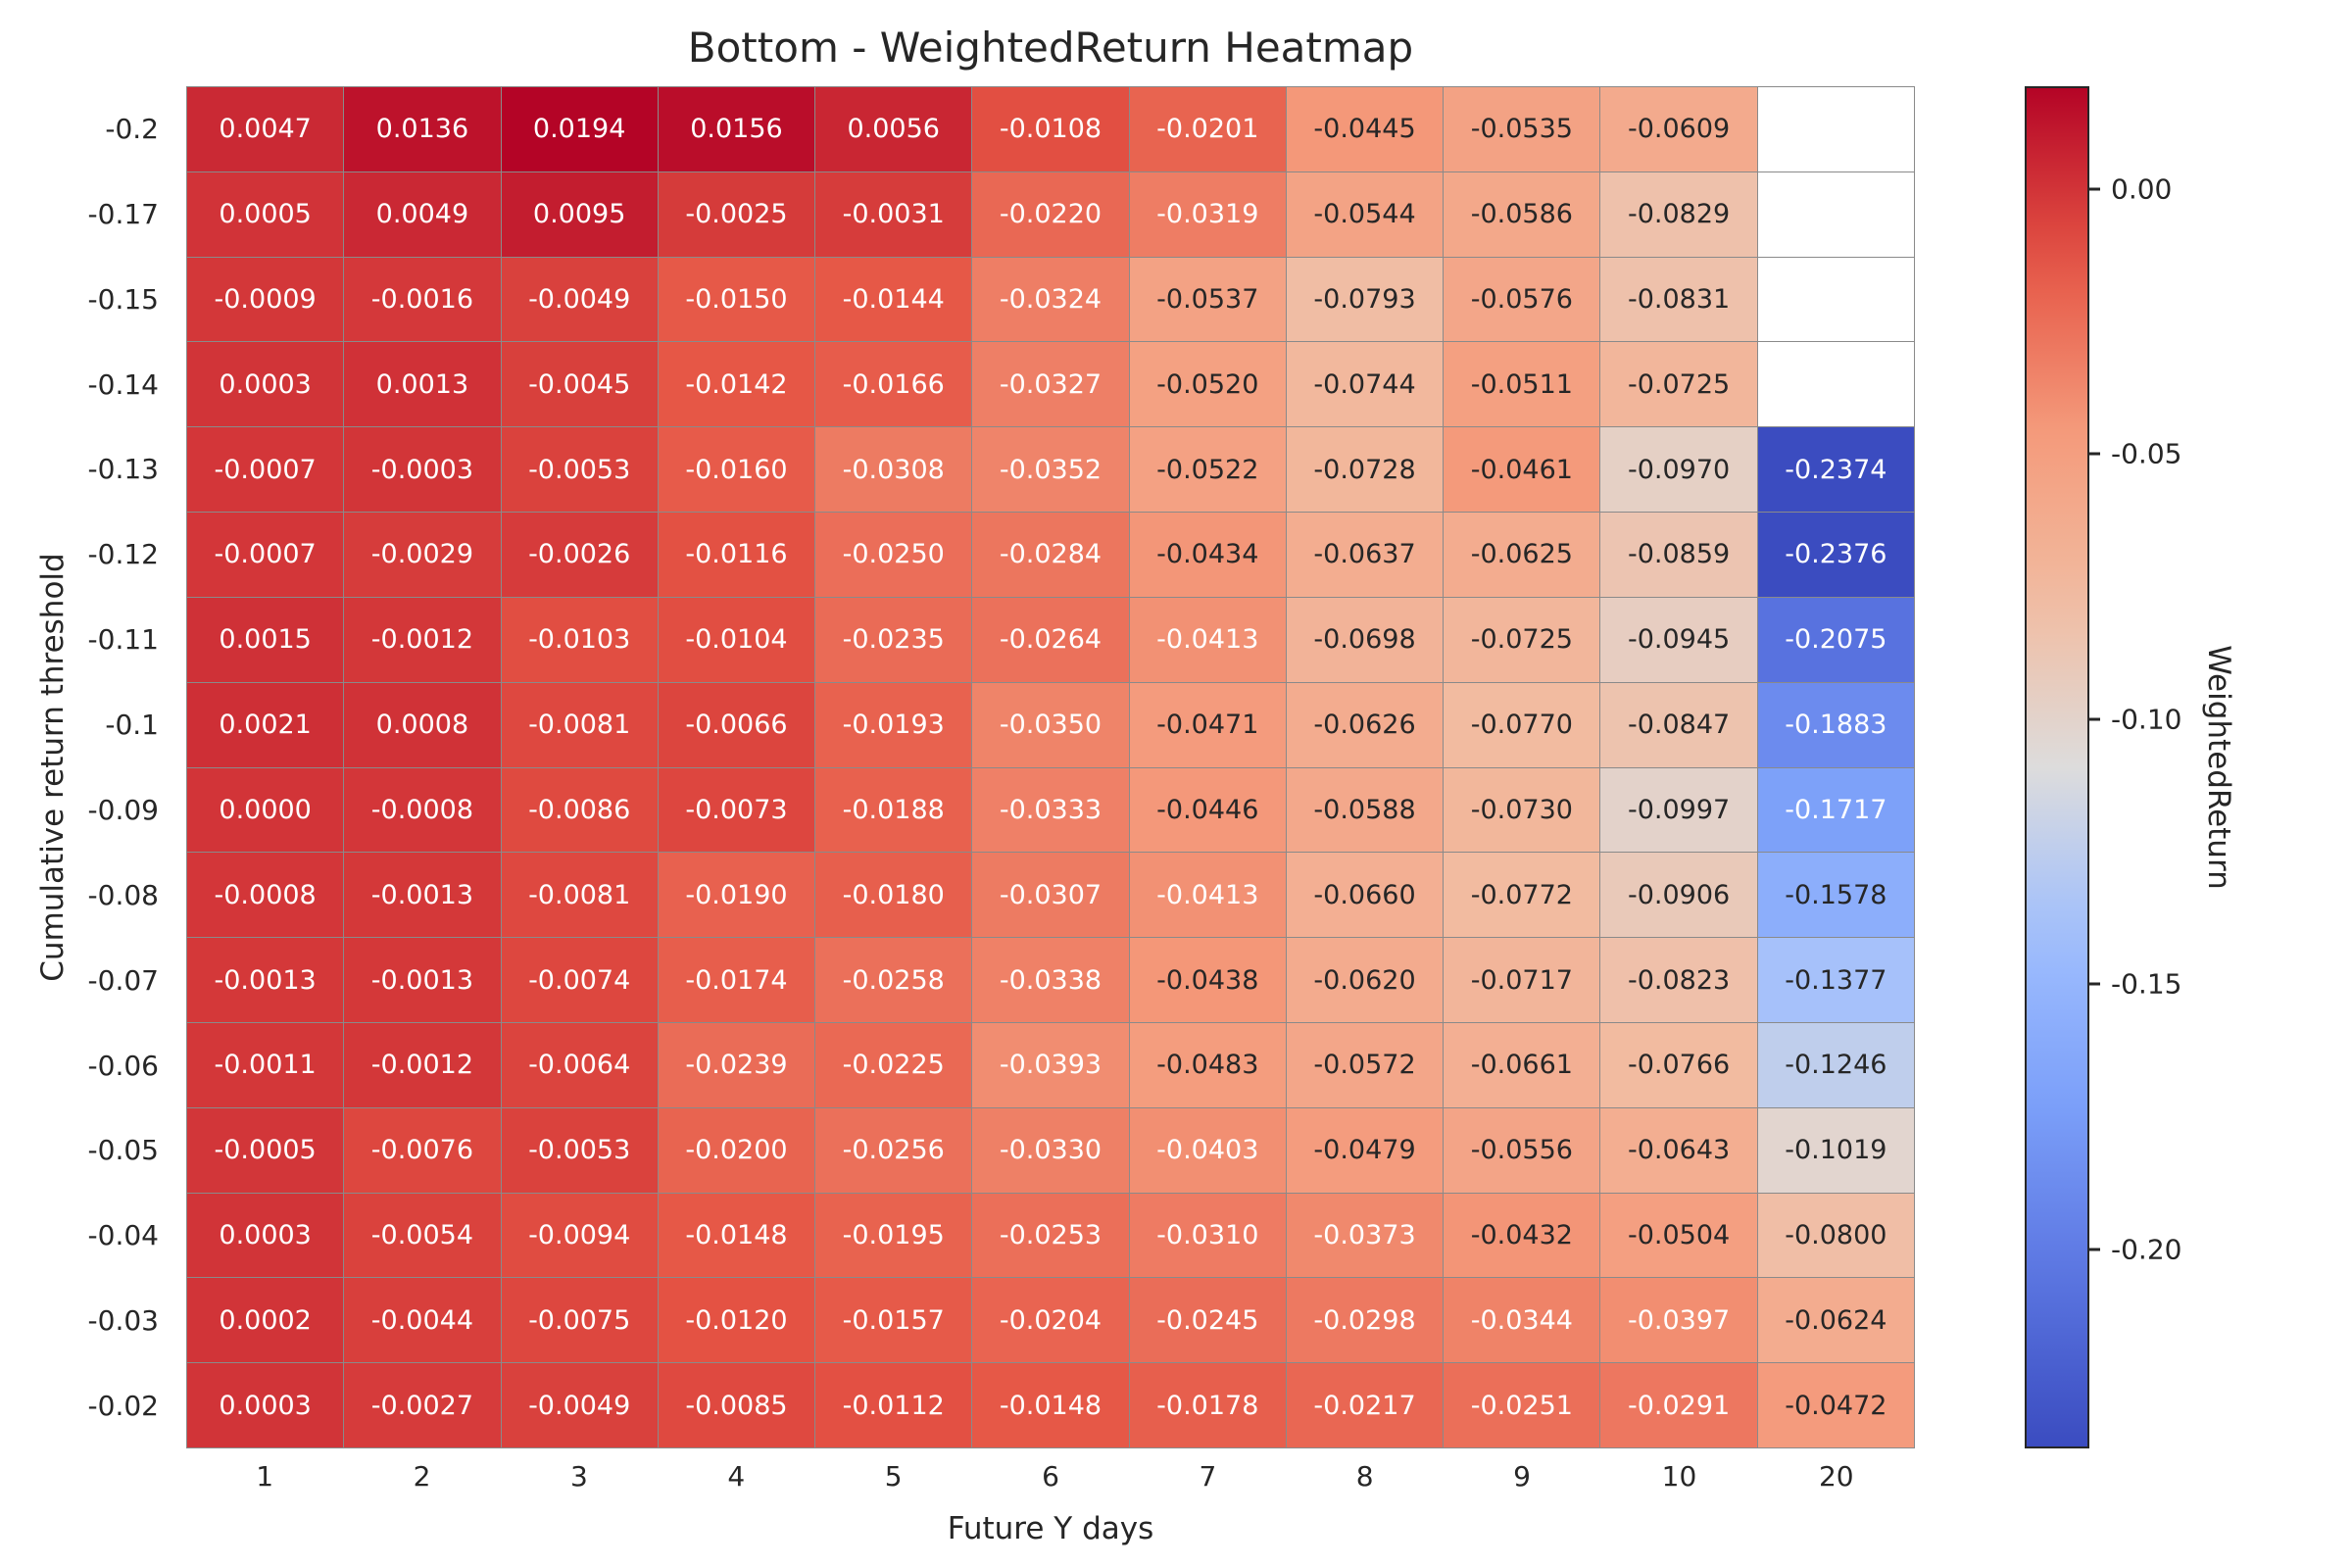 This screenshot has height=1568, width=2352. What do you see at coordinates (893, 639) in the screenshot?
I see `heatmap-cell: -0.0235` at bounding box center [893, 639].